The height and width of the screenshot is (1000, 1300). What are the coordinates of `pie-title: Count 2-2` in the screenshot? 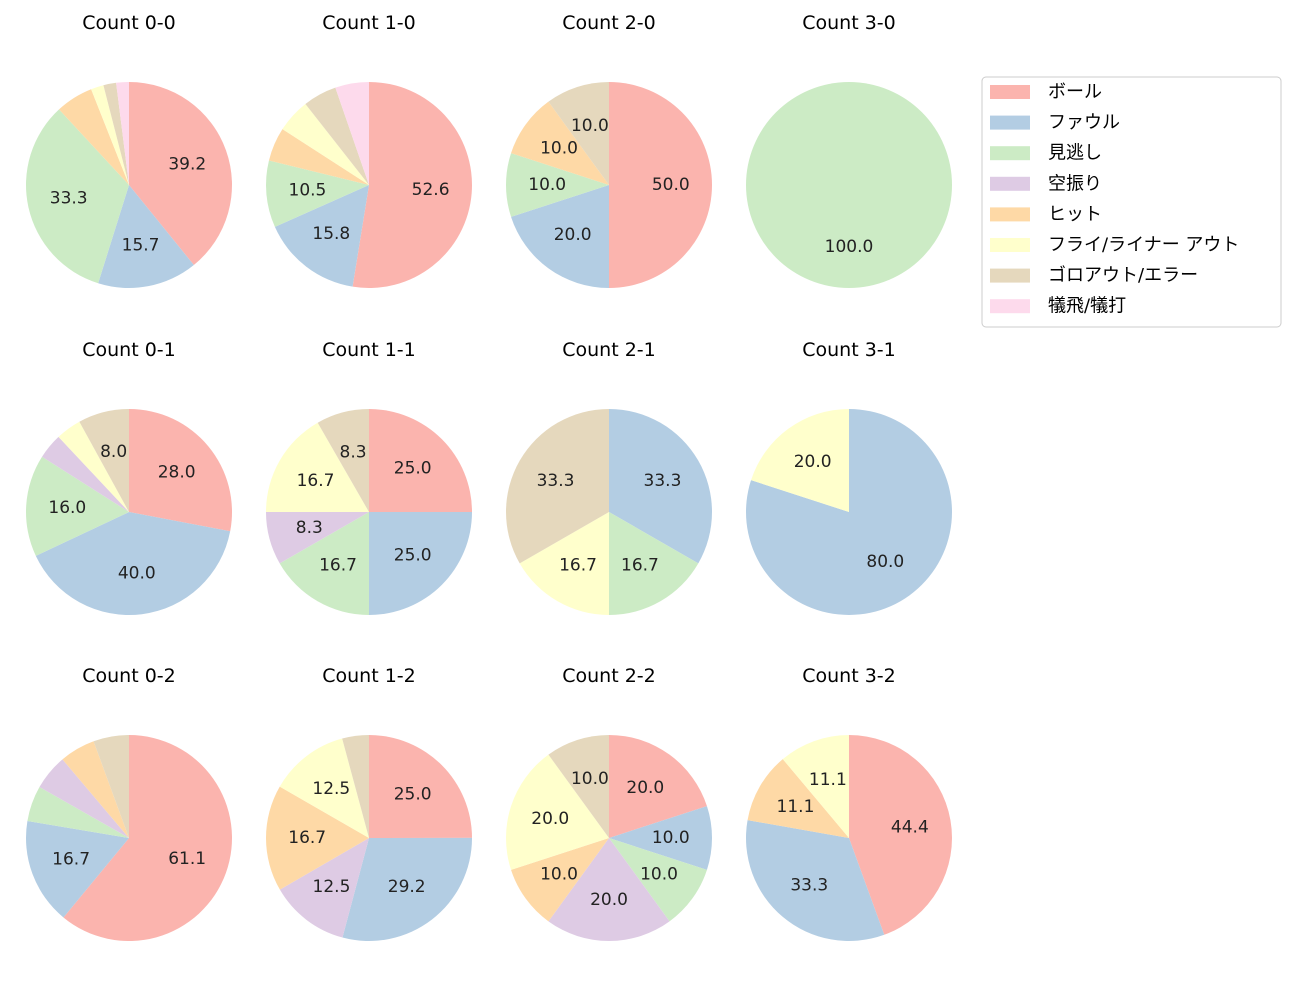 It's located at (609, 676).